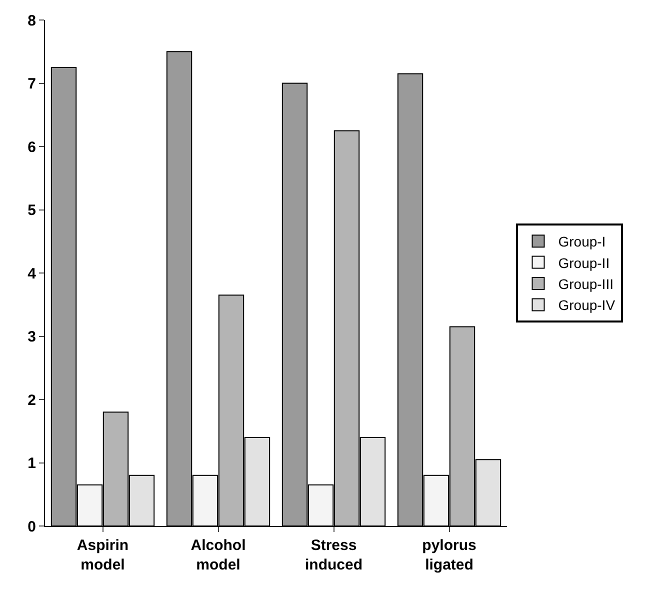 Image resolution: width=657 pixels, height=606 pixels. What do you see at coordinates (333, 555) in the screenshot?
I see `x-tick-label: Stress induced` at bounding box center [333, 555].